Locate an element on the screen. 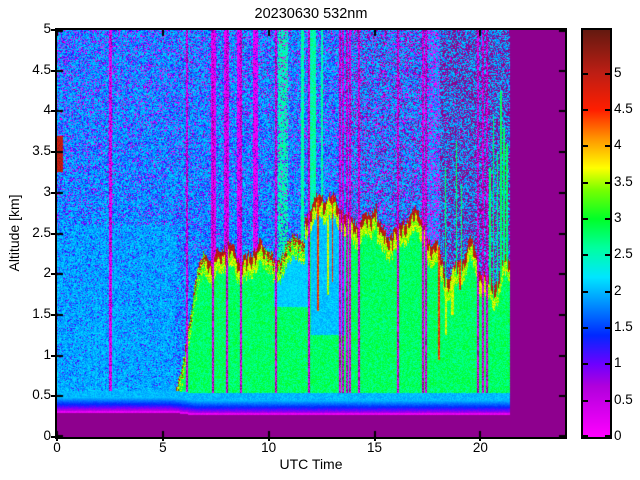 This screenshot has width=640, height=480. y-tick-label: 2.5 is located at coordinates (41, 232).